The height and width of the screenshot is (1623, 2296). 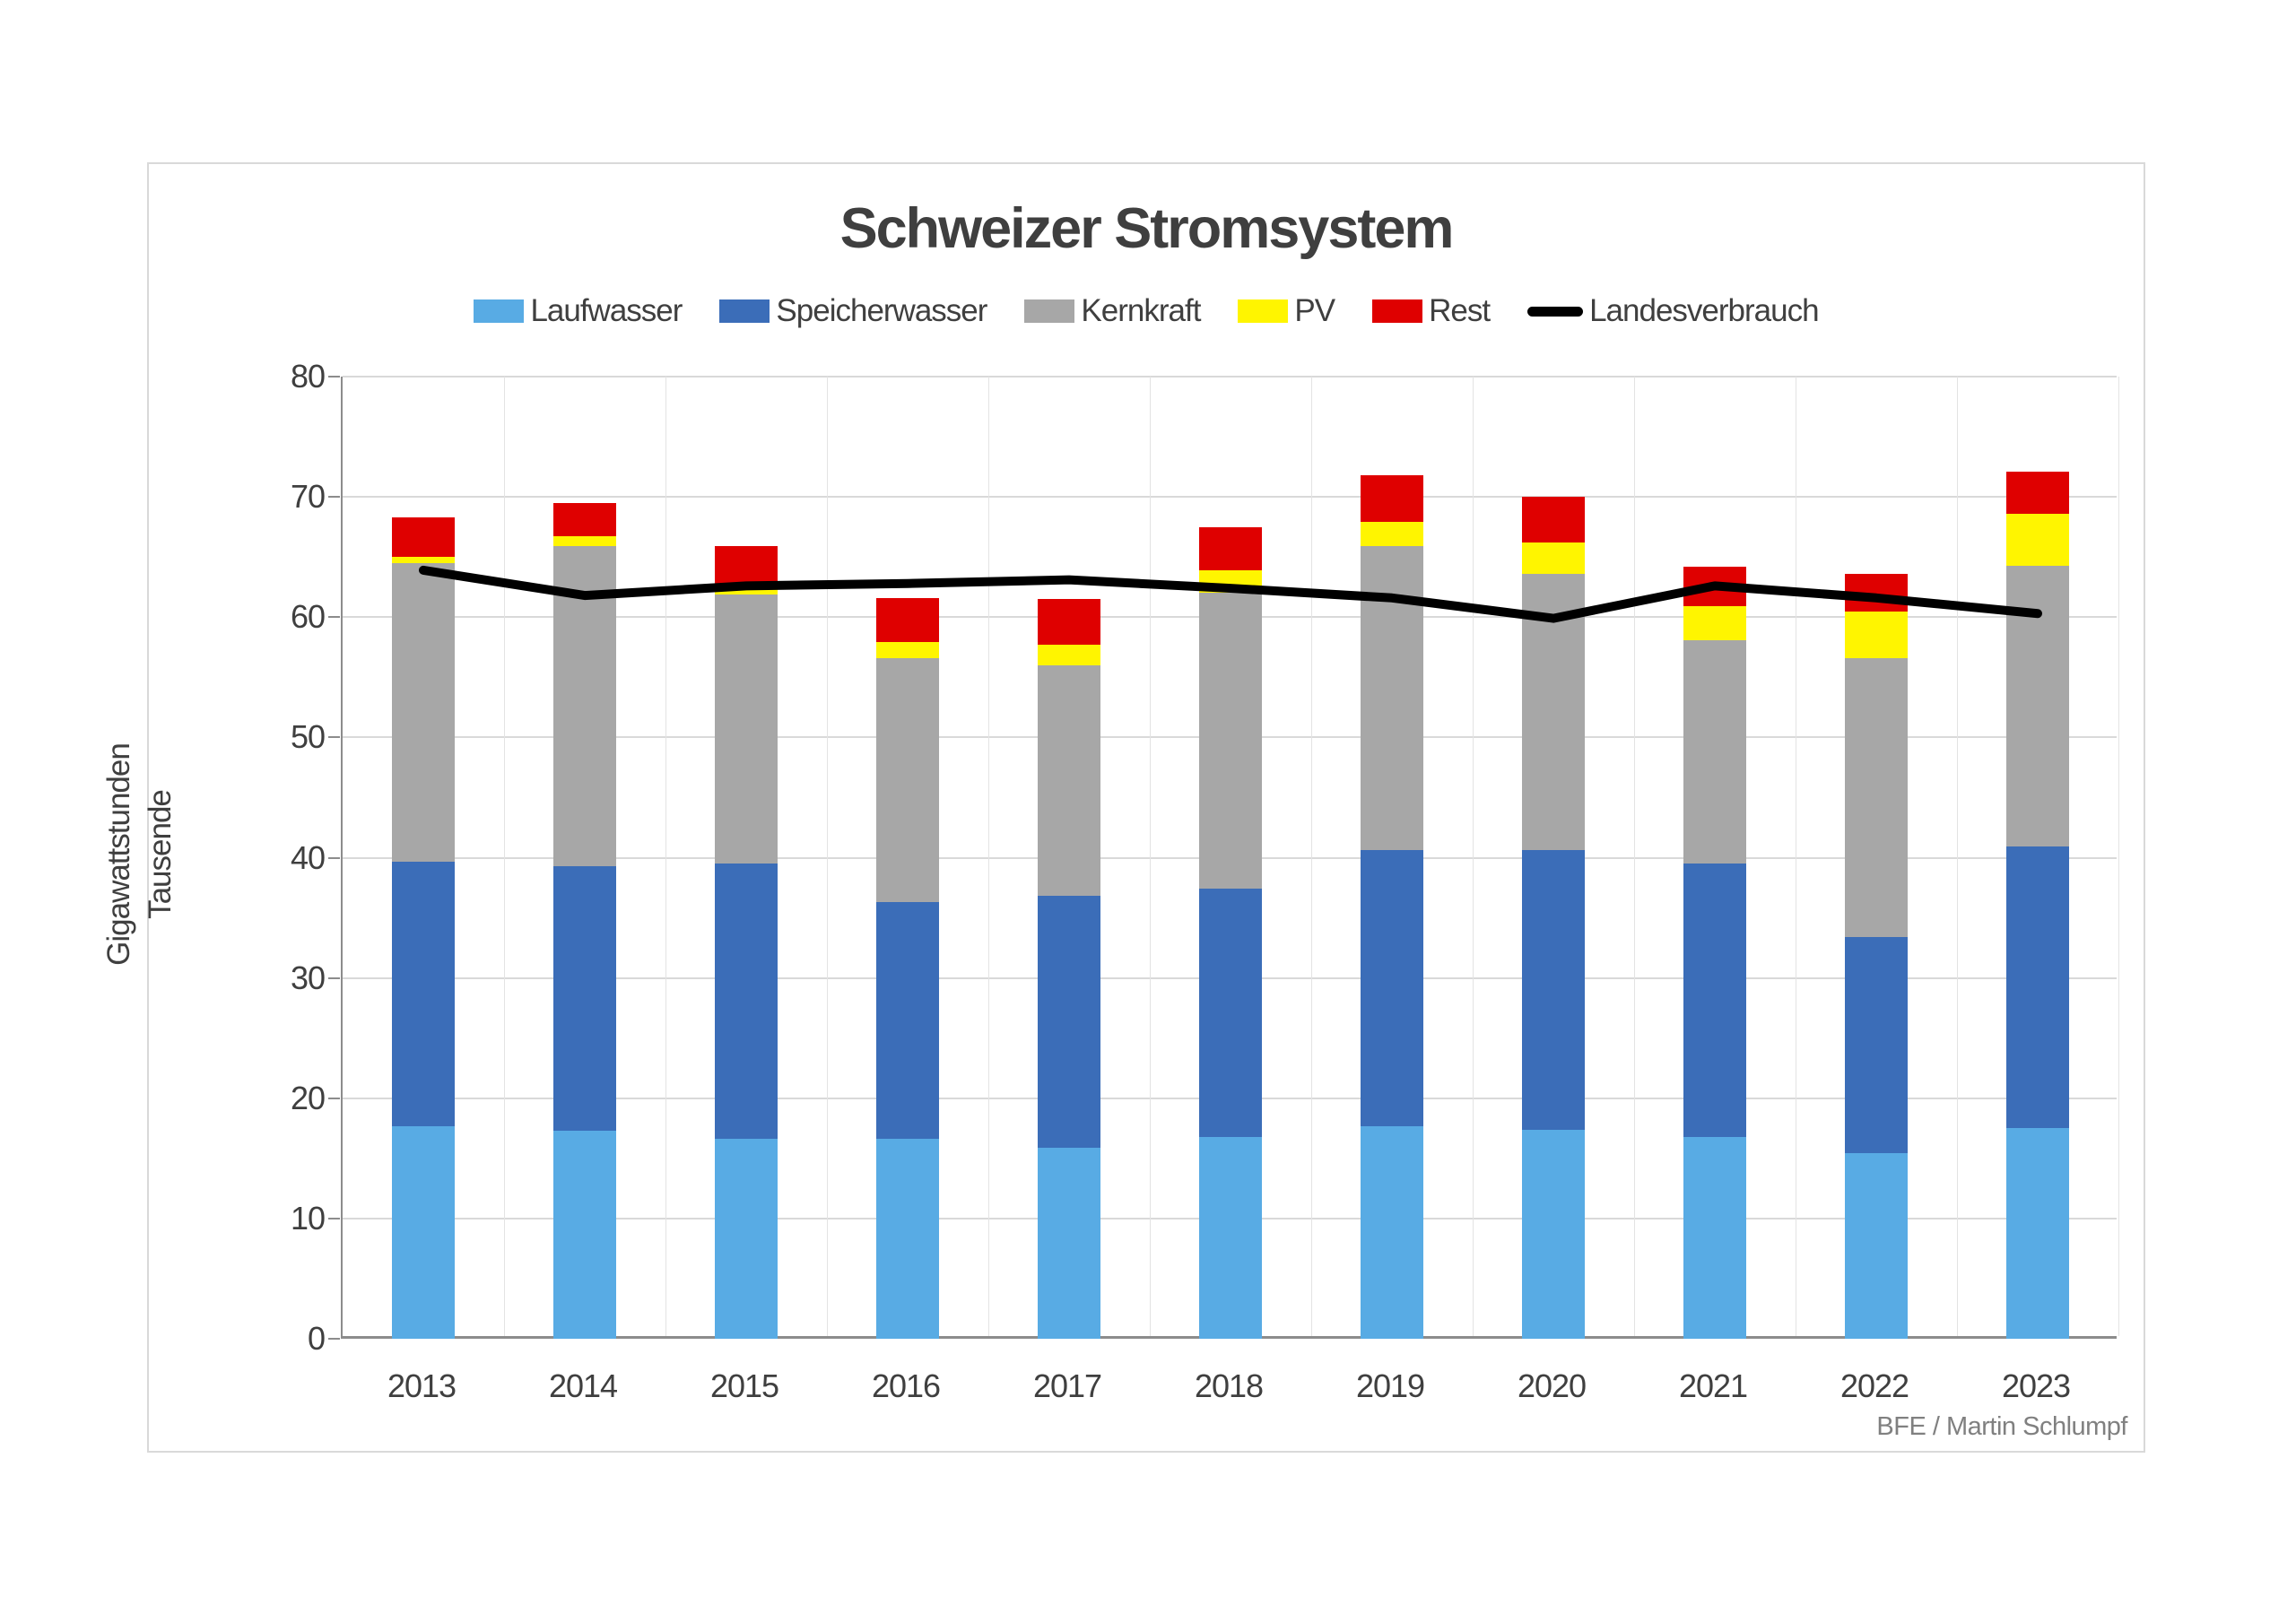 I want to click on y-axis-label-40: 40, so click(x=308, y=857).